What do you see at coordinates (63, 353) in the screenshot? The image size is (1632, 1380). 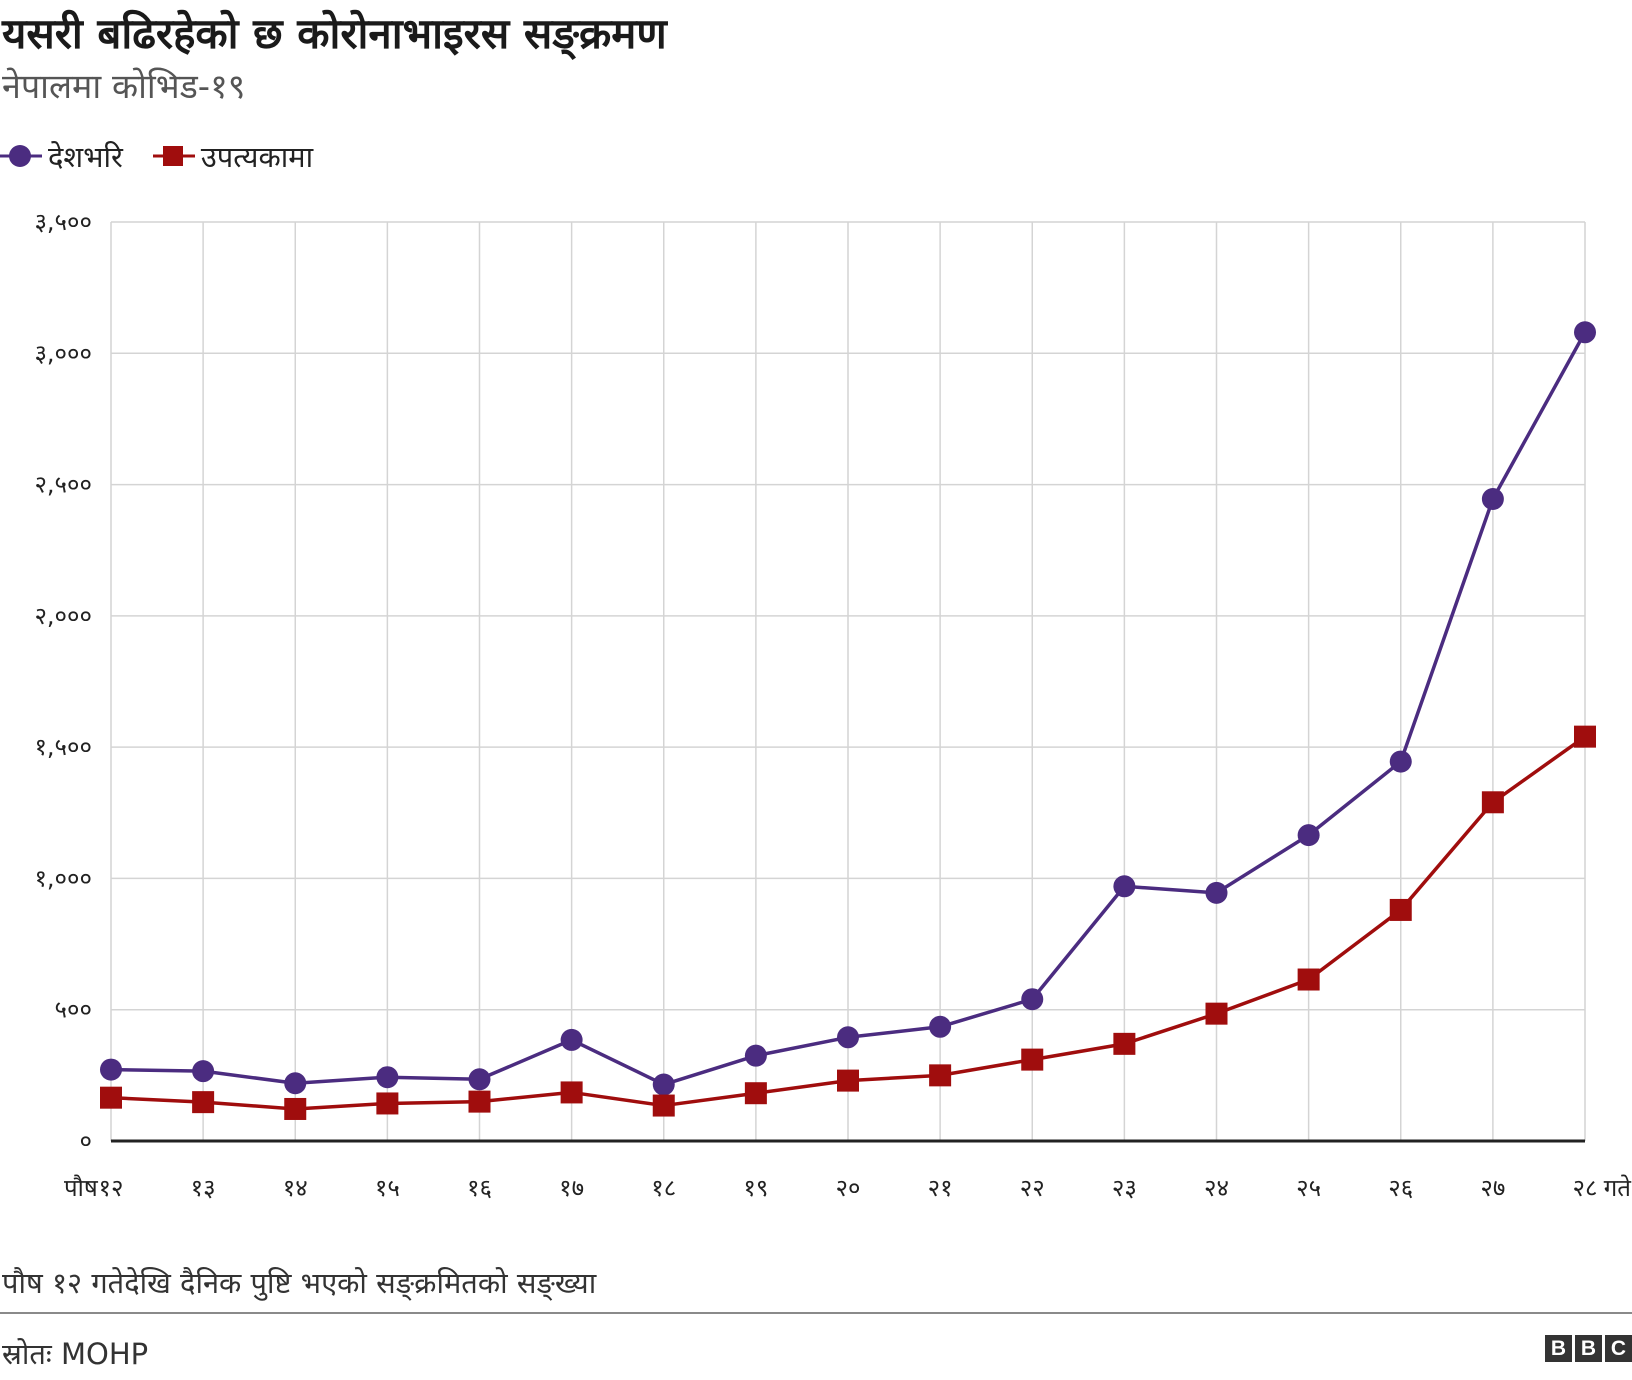 I see `y-tick-label: ३,०००` at bounding box center [63, 353].